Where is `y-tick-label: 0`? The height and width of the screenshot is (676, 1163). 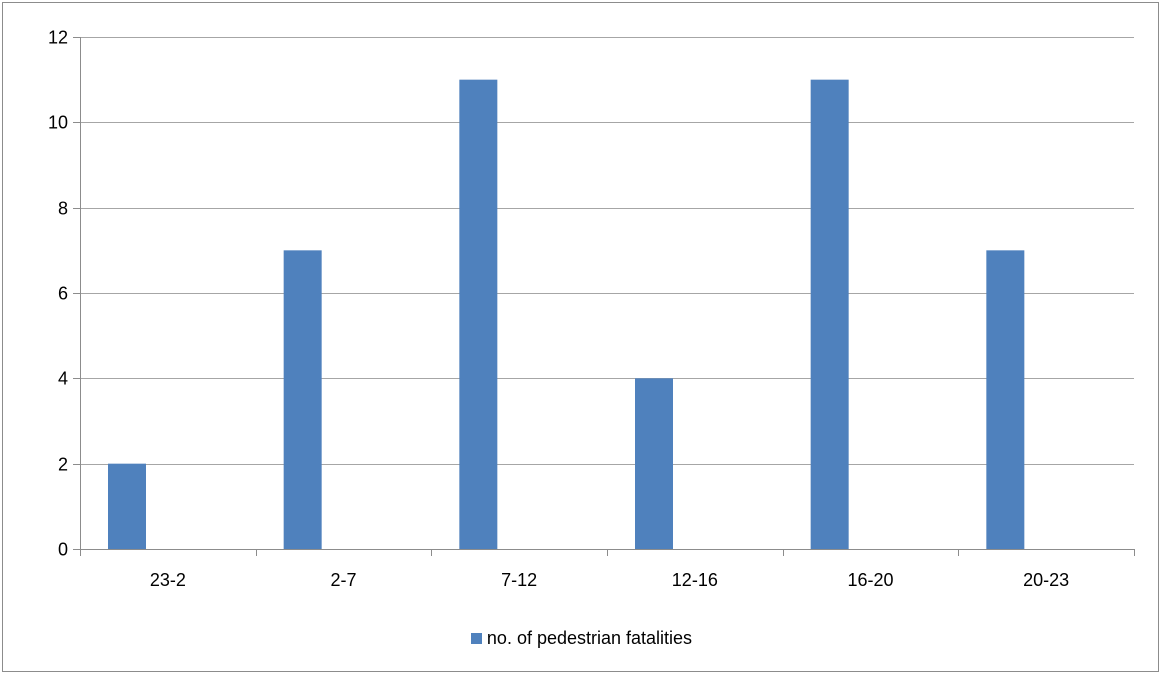
y-tick-label: 0 is located at coordinates (63, 550).